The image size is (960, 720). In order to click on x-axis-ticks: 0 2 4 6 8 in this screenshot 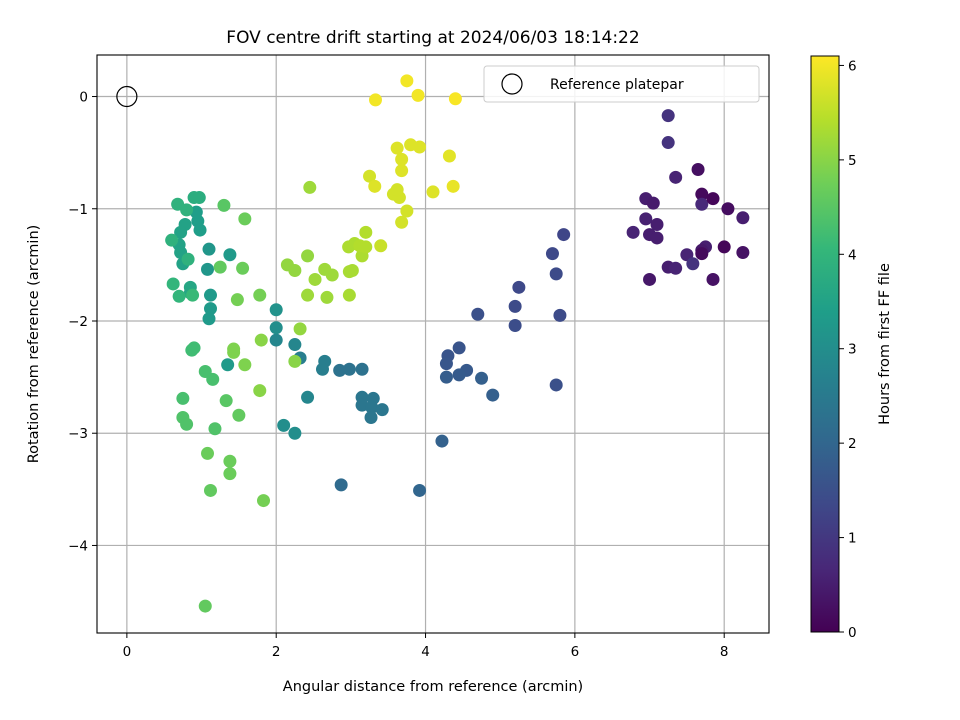, I will do `click(426, 646)`.